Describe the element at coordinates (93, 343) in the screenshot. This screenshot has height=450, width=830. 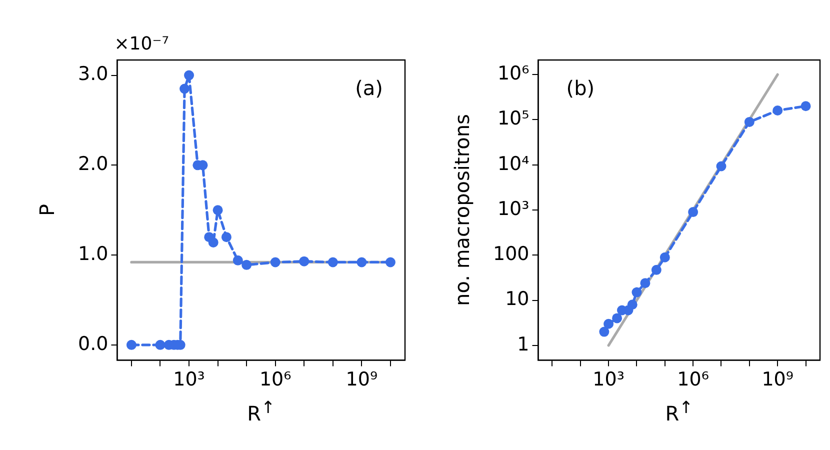
I see `y-tick-label: 0.0` at that location.